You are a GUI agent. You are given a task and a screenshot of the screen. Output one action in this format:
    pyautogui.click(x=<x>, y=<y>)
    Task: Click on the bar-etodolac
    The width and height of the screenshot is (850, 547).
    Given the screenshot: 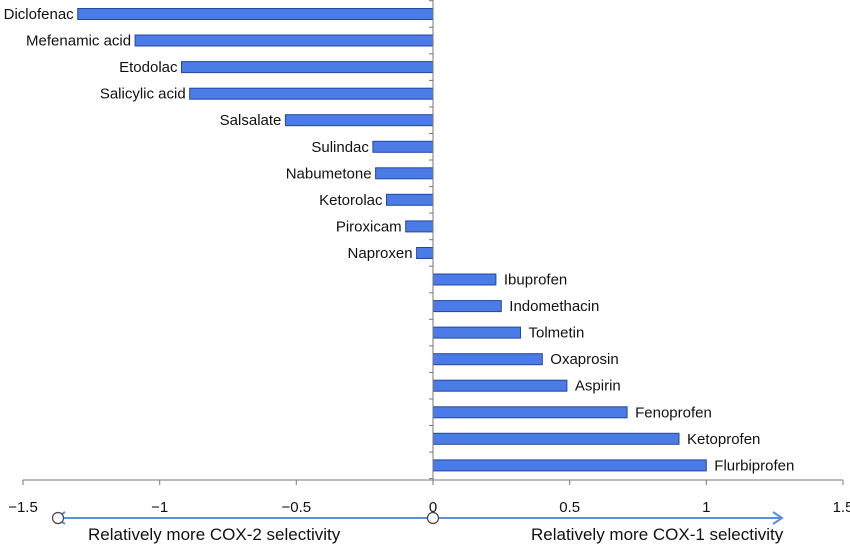 What is the action you would take?
    pyautogui.click(x=307, y=67)
    